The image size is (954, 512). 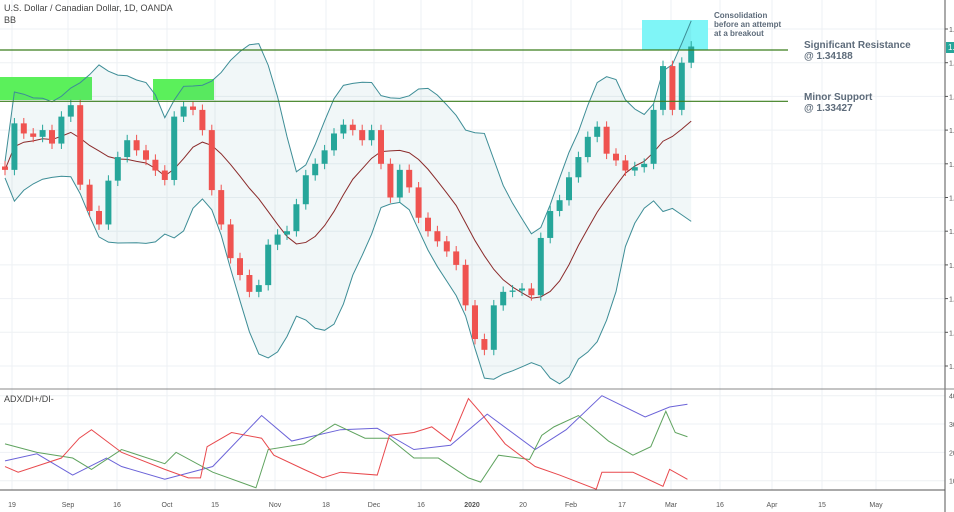 I want to click on di_plus-line, so click(x=346, y=449).